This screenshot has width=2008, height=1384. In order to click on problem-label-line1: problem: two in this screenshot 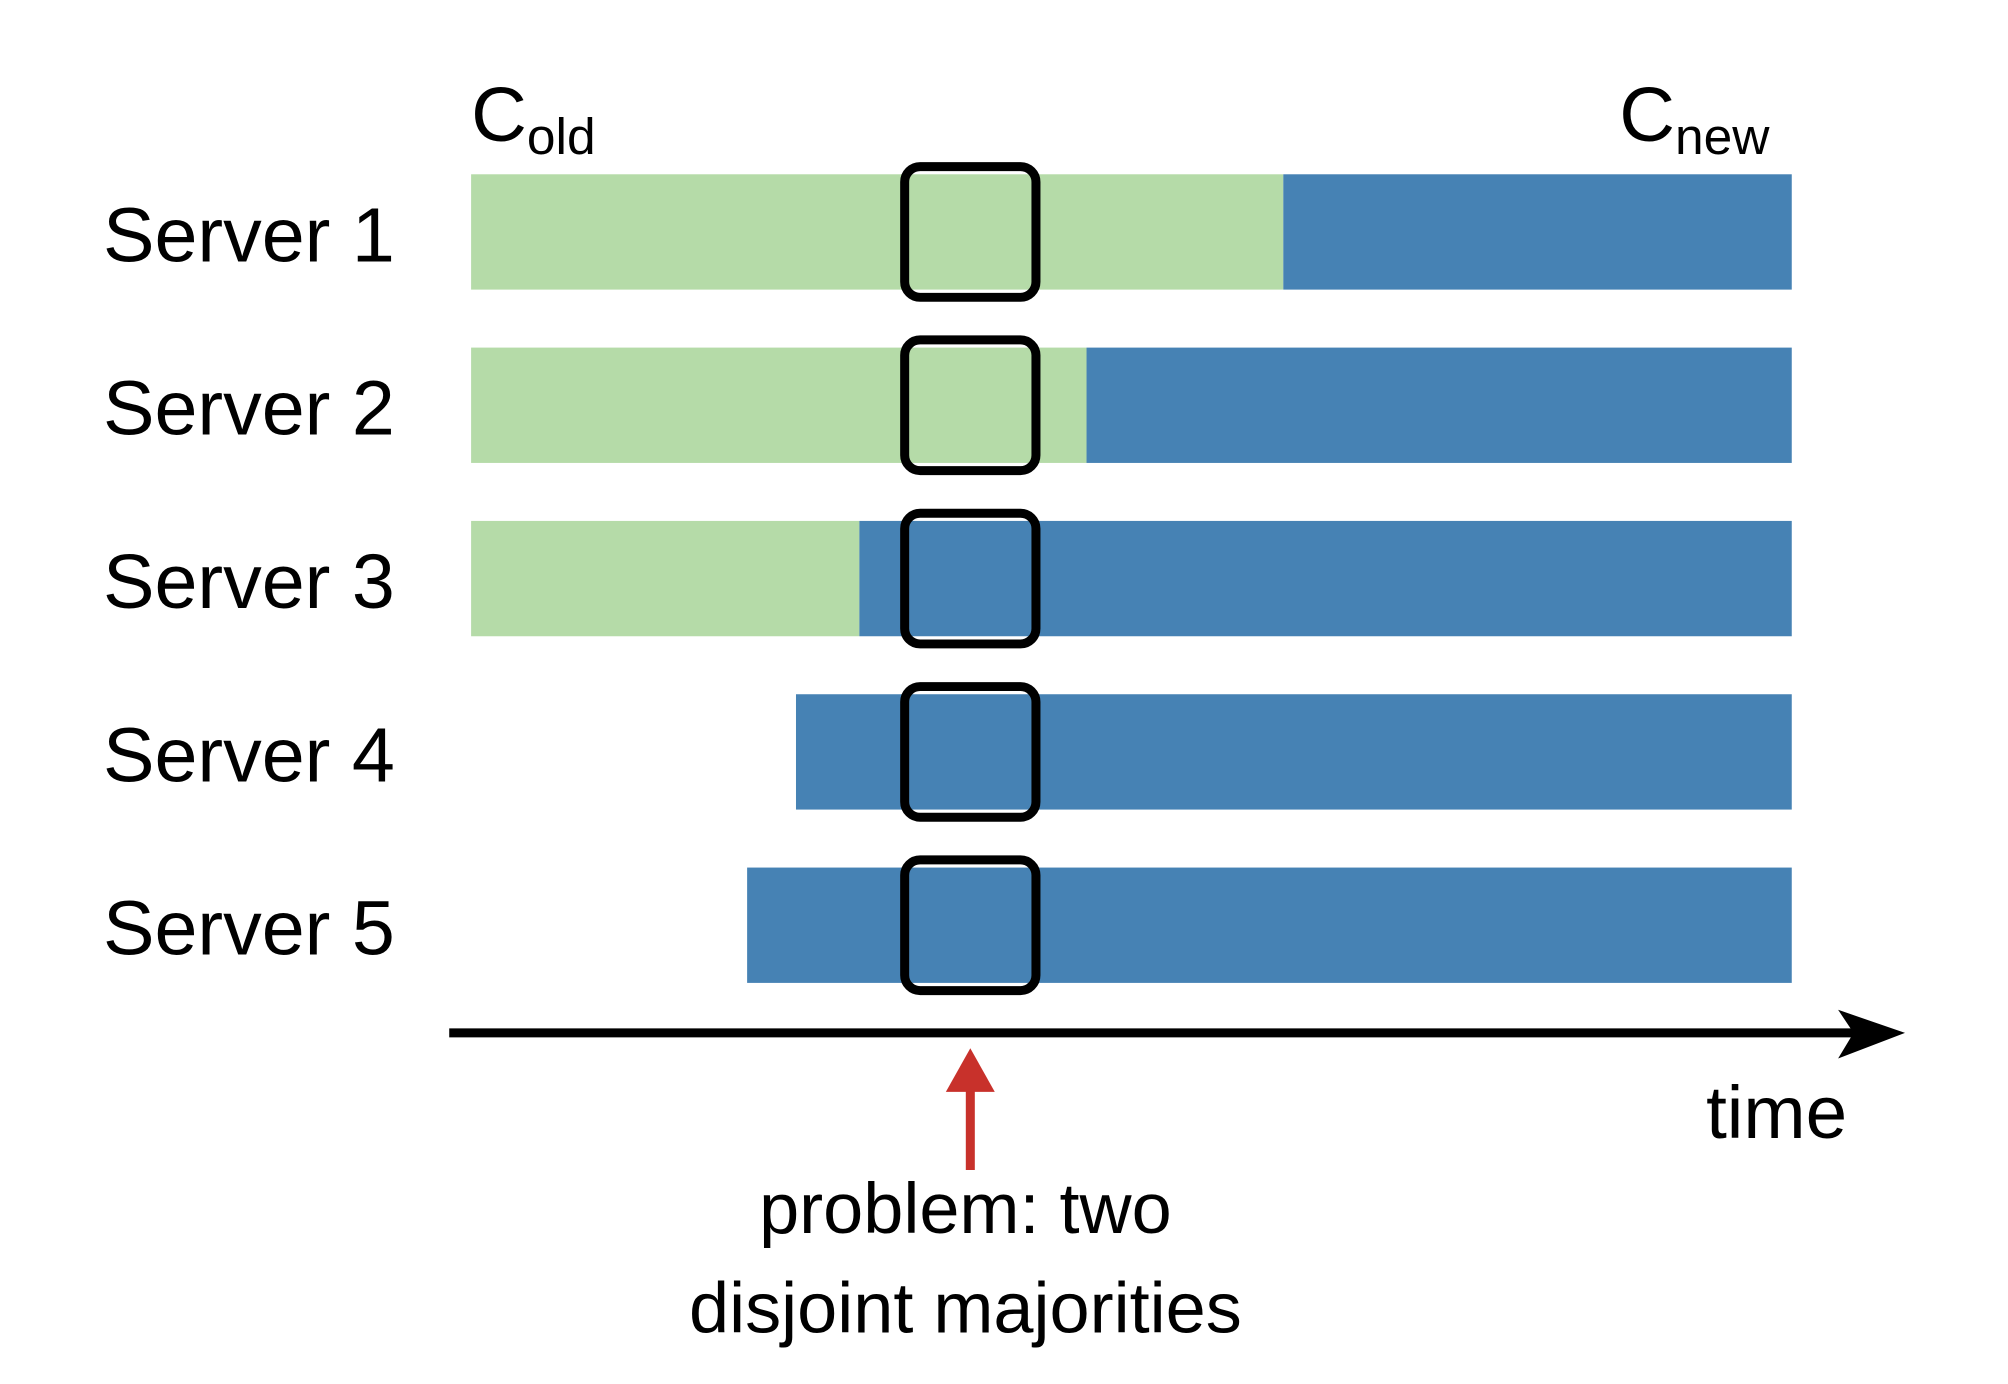, I will do `click(965, 1209)`.